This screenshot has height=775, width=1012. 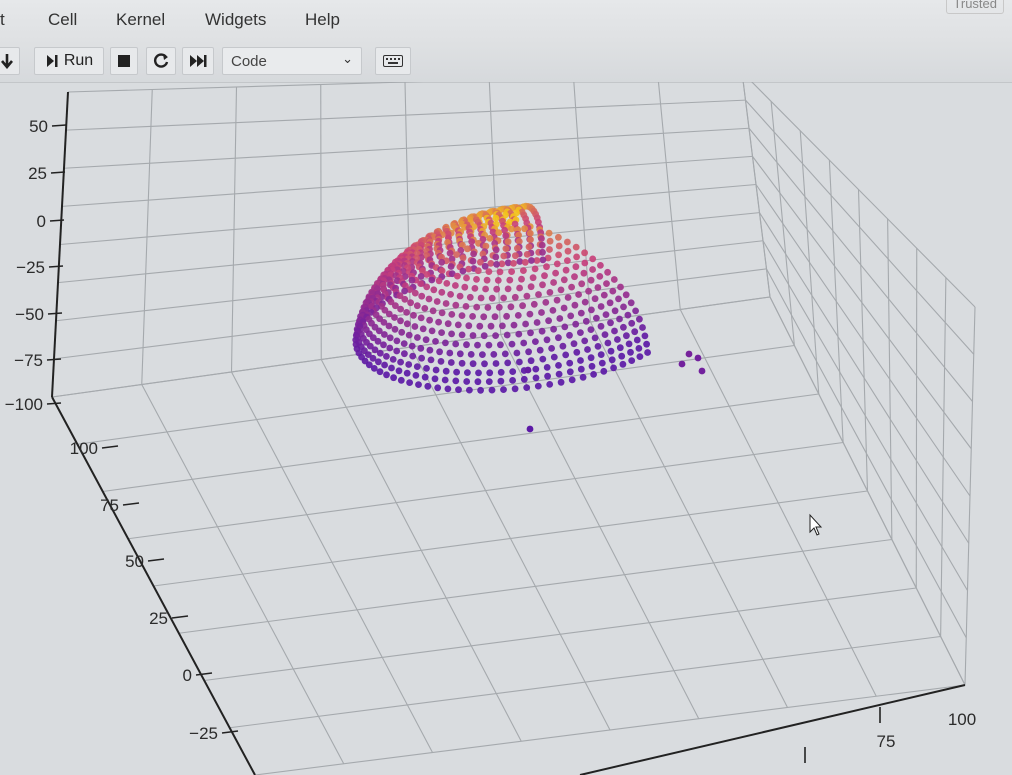 I want to click on floor-grid-line, so click(x=778, y=503).